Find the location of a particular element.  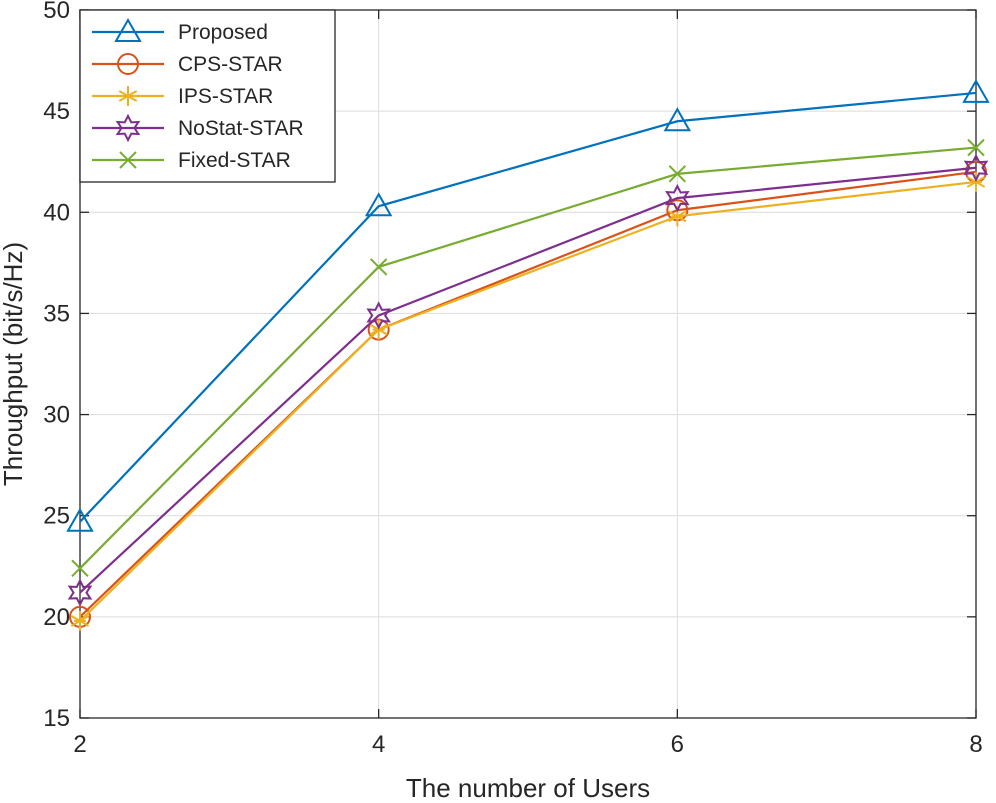

legend-item-nostat-star: NoStat-STAR is located at coordinates (198, 128).